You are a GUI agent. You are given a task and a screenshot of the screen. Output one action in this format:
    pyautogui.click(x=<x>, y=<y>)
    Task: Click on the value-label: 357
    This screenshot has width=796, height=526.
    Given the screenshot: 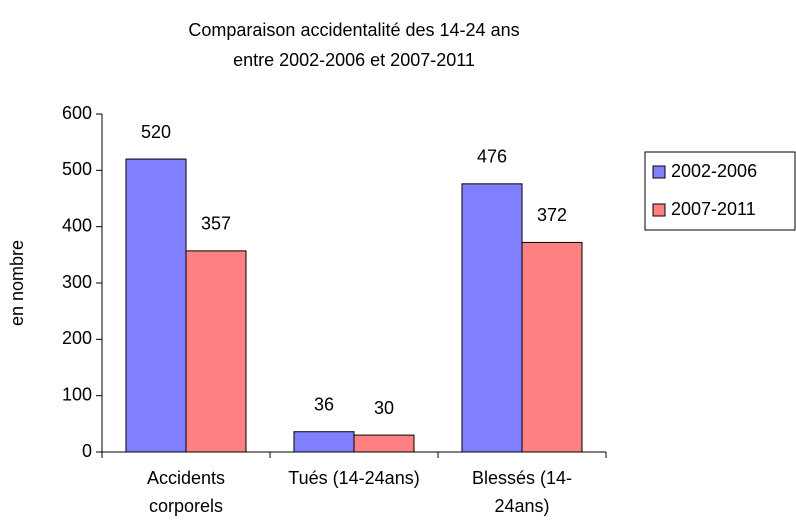 What is the action you would take?
    pyautogui.click(x=216, y=224)
    